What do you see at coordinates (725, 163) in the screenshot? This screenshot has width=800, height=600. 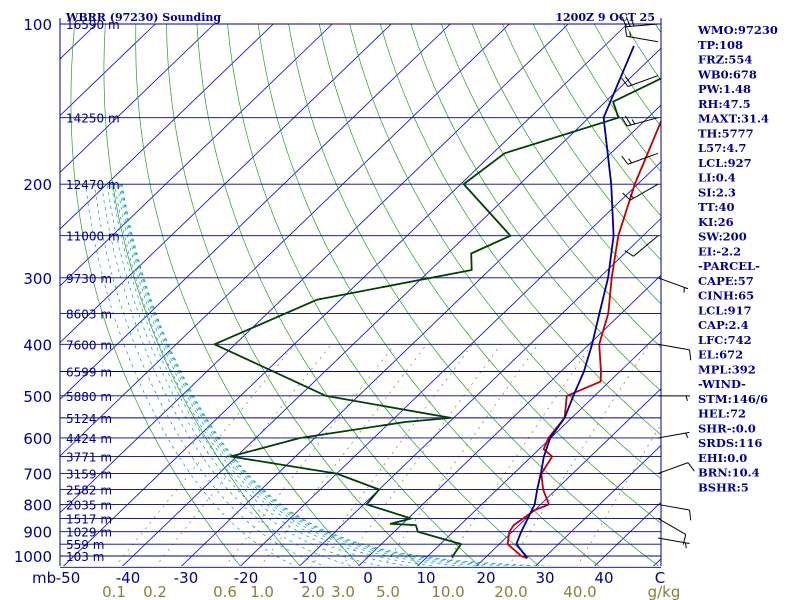 I see `index-label: LCL:927` at bounding box center [725, 163].